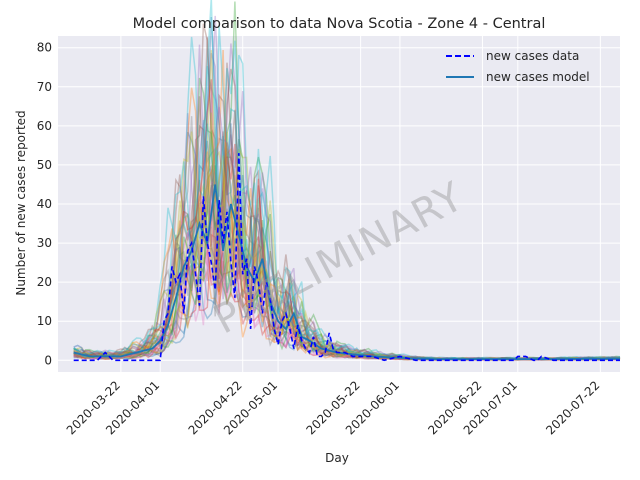  I want to click on y-tick-label: 70, so click(44, 87).